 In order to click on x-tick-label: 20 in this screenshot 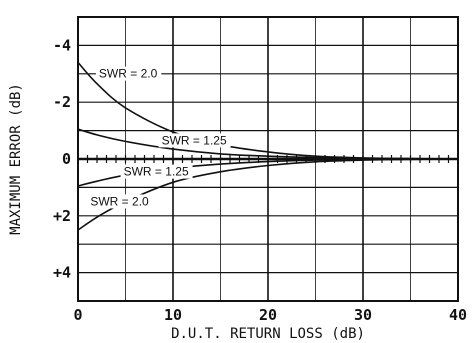, I will do `click(268, 315)`.